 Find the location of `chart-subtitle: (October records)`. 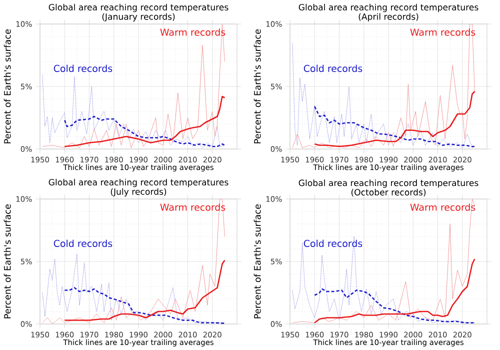

chart-subtitle: (October records) is located at coordinates (388, 192).